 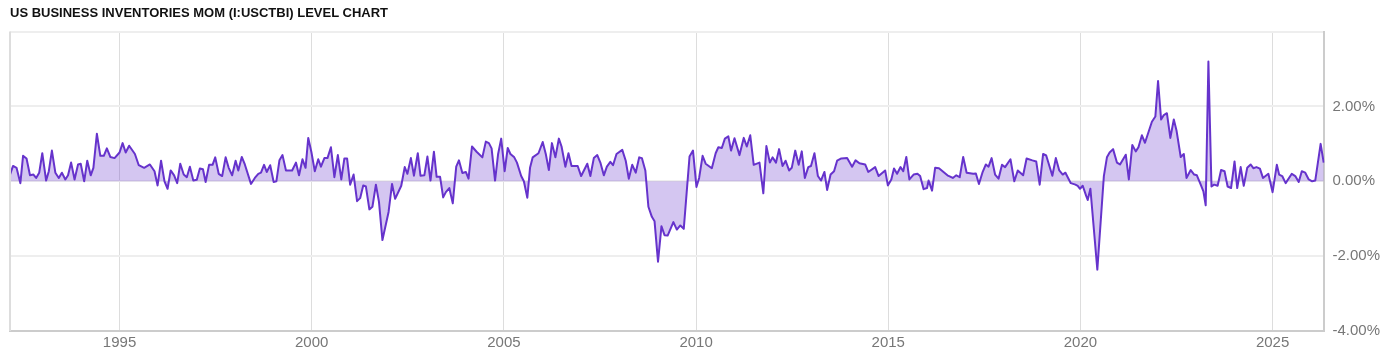 What do you see at coordinates (1354, 105) in the screenshot?
I see `y-tick-label: 2.00%` at bounding box center [1354, 105].